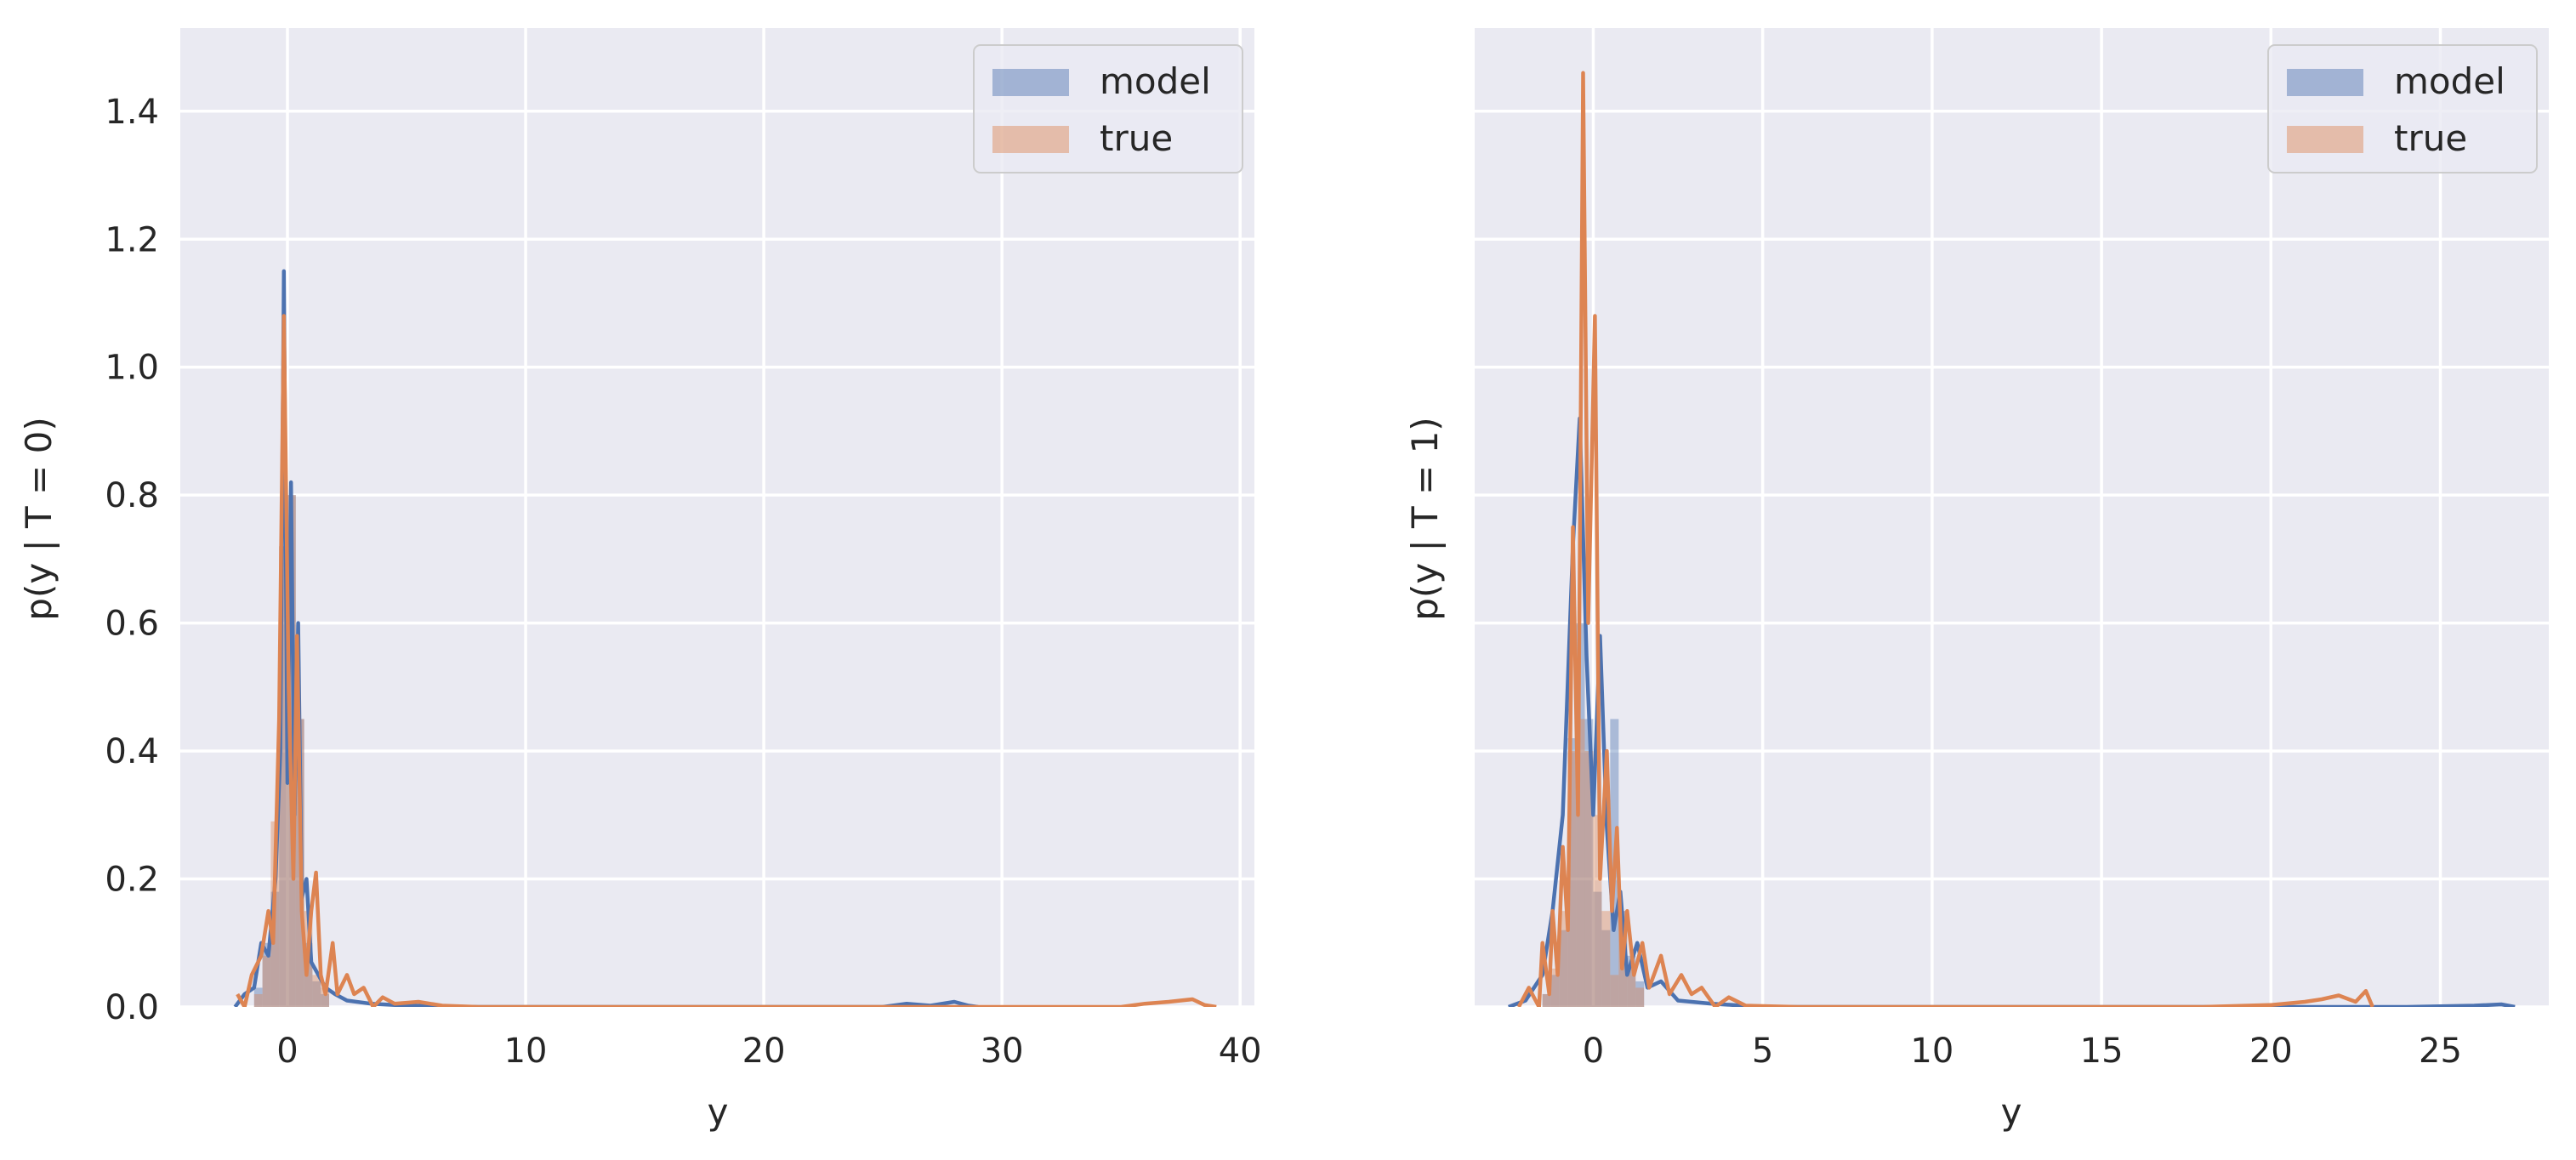 This screenshot has height=1160, width=2576. I want to click on y-tick-label: 0.4, so click(132, 751).